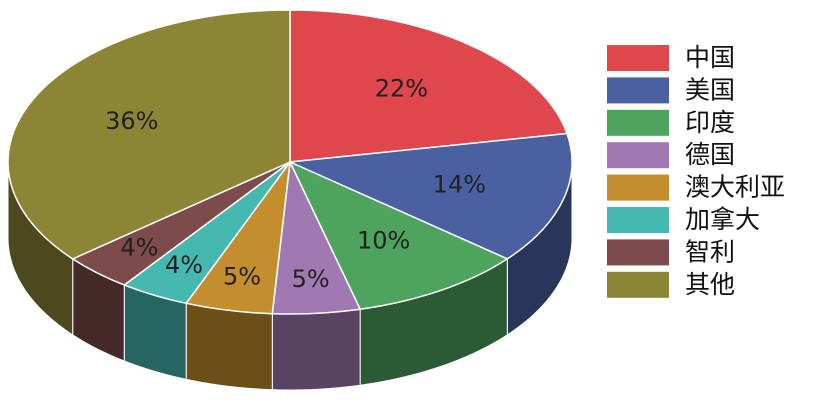  What do you see at coordinates (710, 89) in the screenshot?
I see `legend-label: 美国` at bounding box center [710, 89].